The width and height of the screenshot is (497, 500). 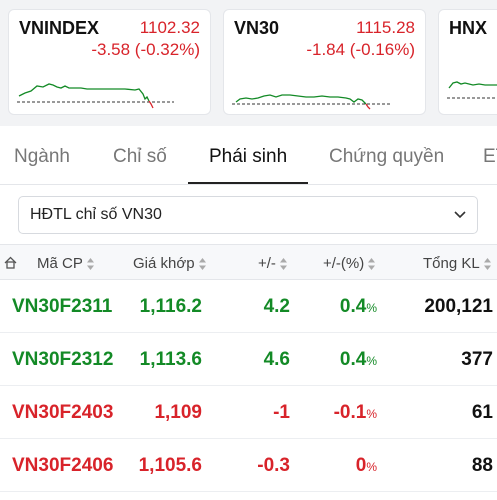 I want to click on table-row: VN30F2406 1,105.6 -0.3 0% 88, so click(x=248, y=465).